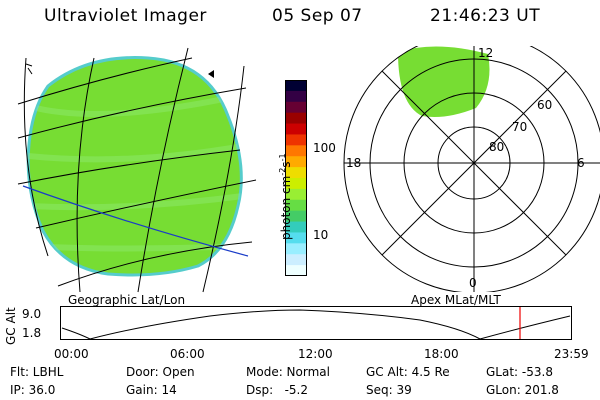 The image size is (600, 400). What do you see at coordinates (581, 163) in the screenshot?
I see `mlt-label-6: 6` at bounding box center [581, 163].